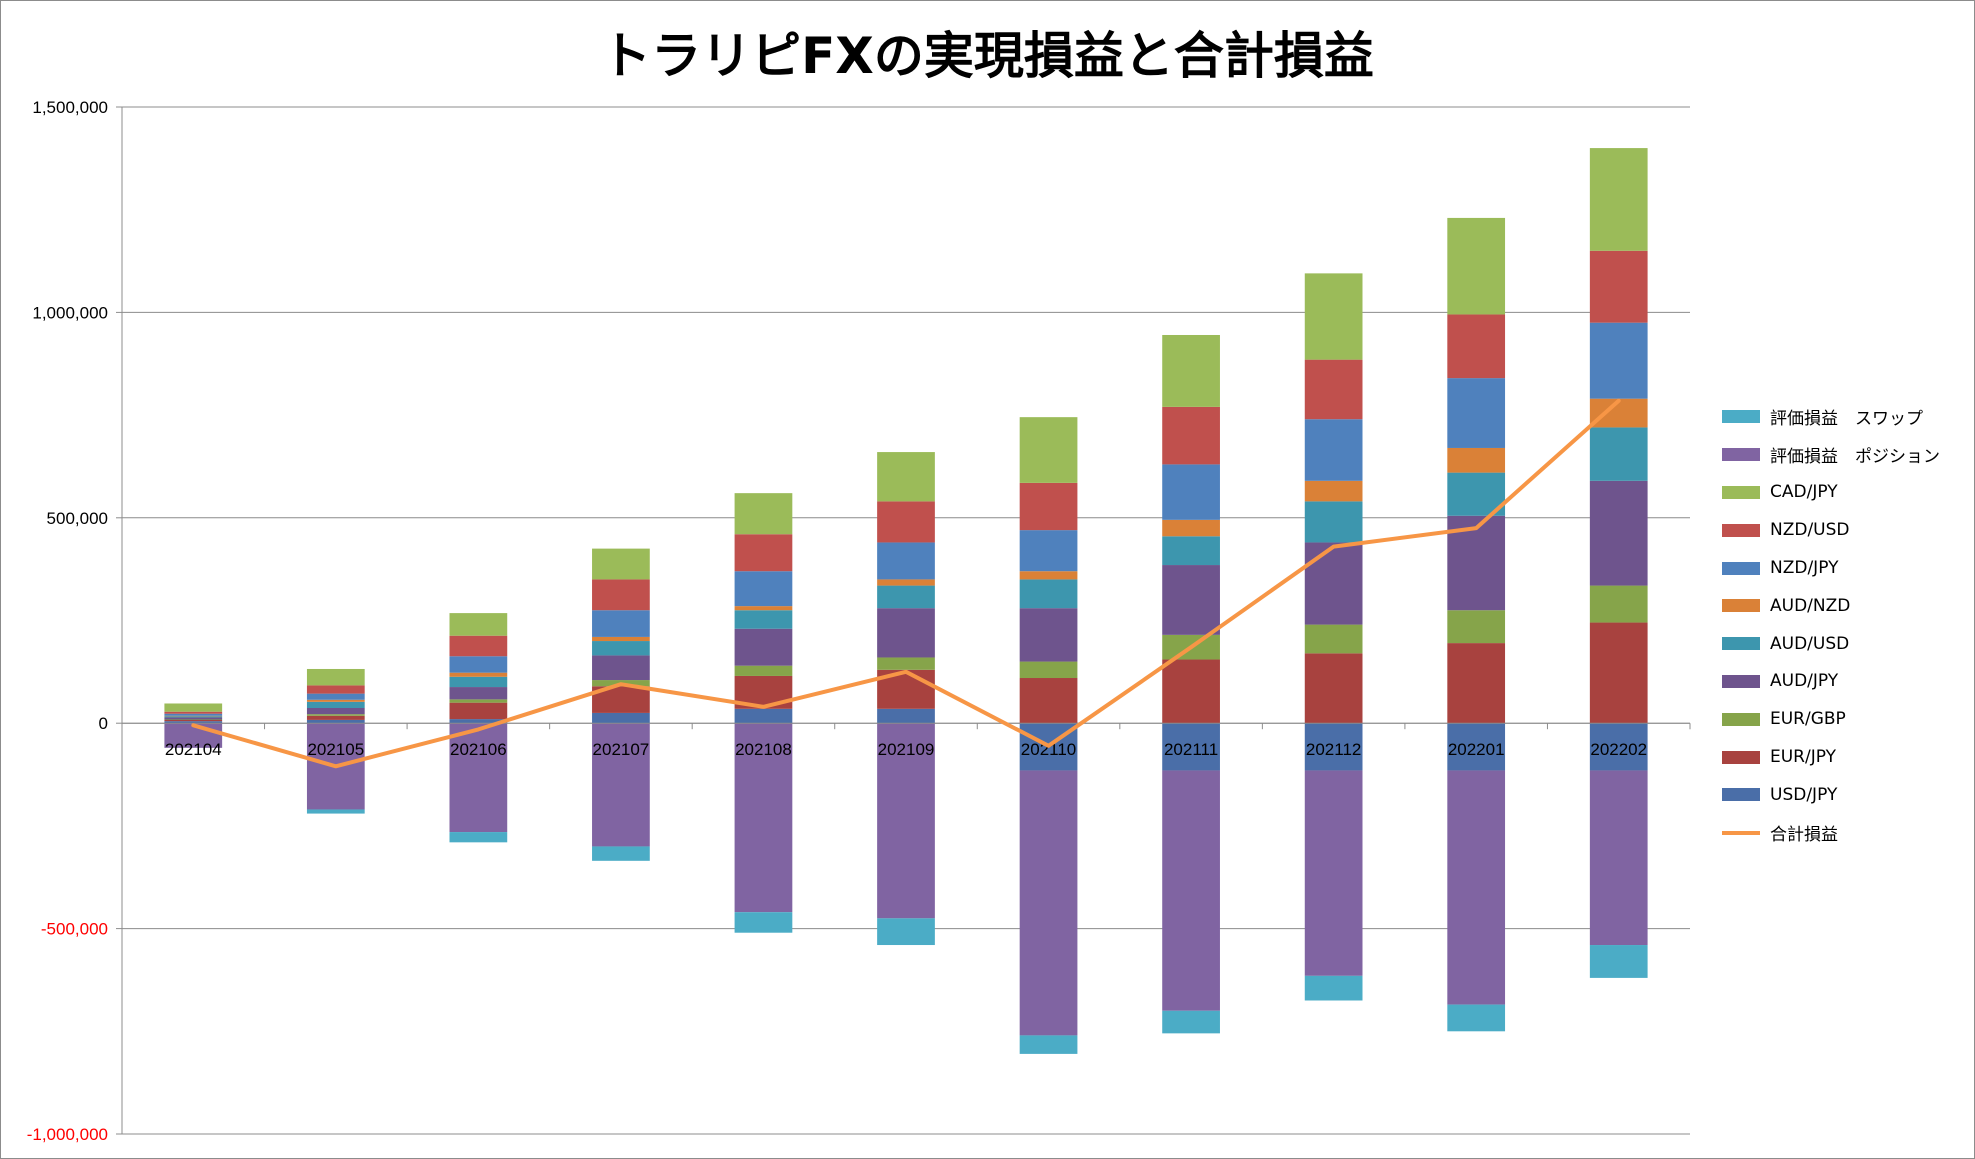 The height and width of the screenshot is (1159, 1975). Describe the element at coordinates (1847, 795) in the screenshot. I see `legend-item: USD/JPY` at that location.